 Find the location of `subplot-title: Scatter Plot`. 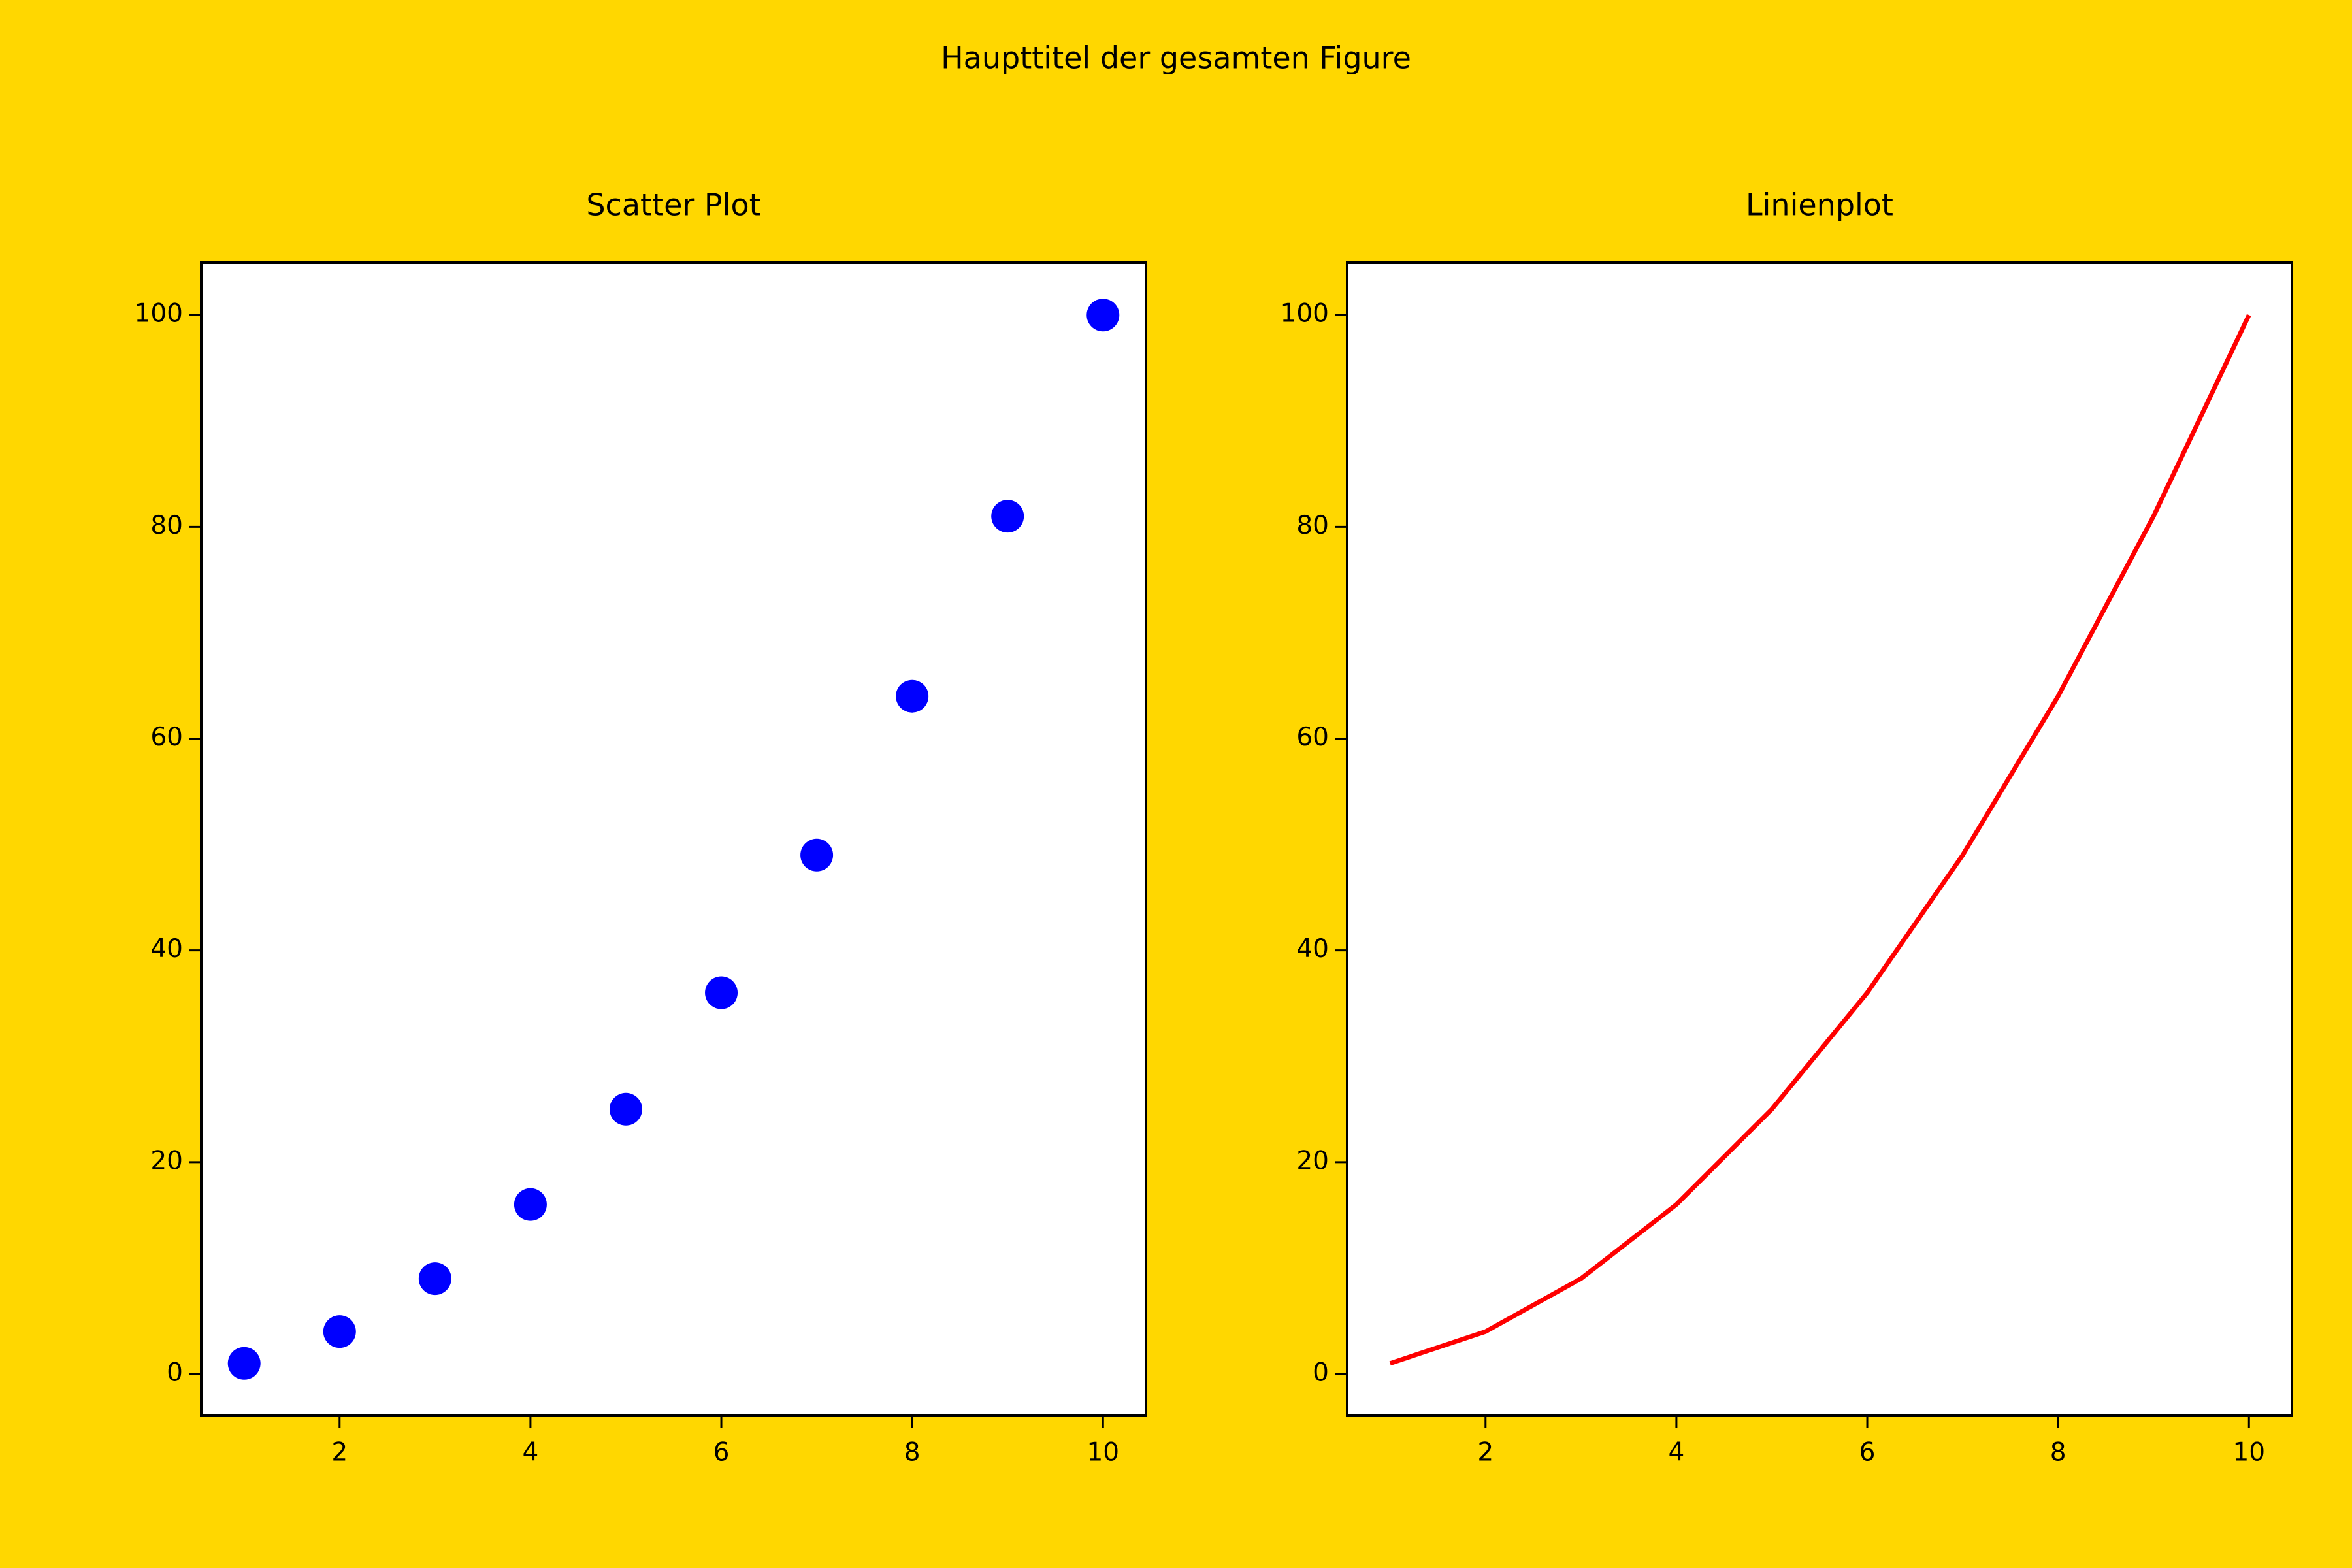

subplot-title: Scatter Plot is located at coordinates (673, 205).